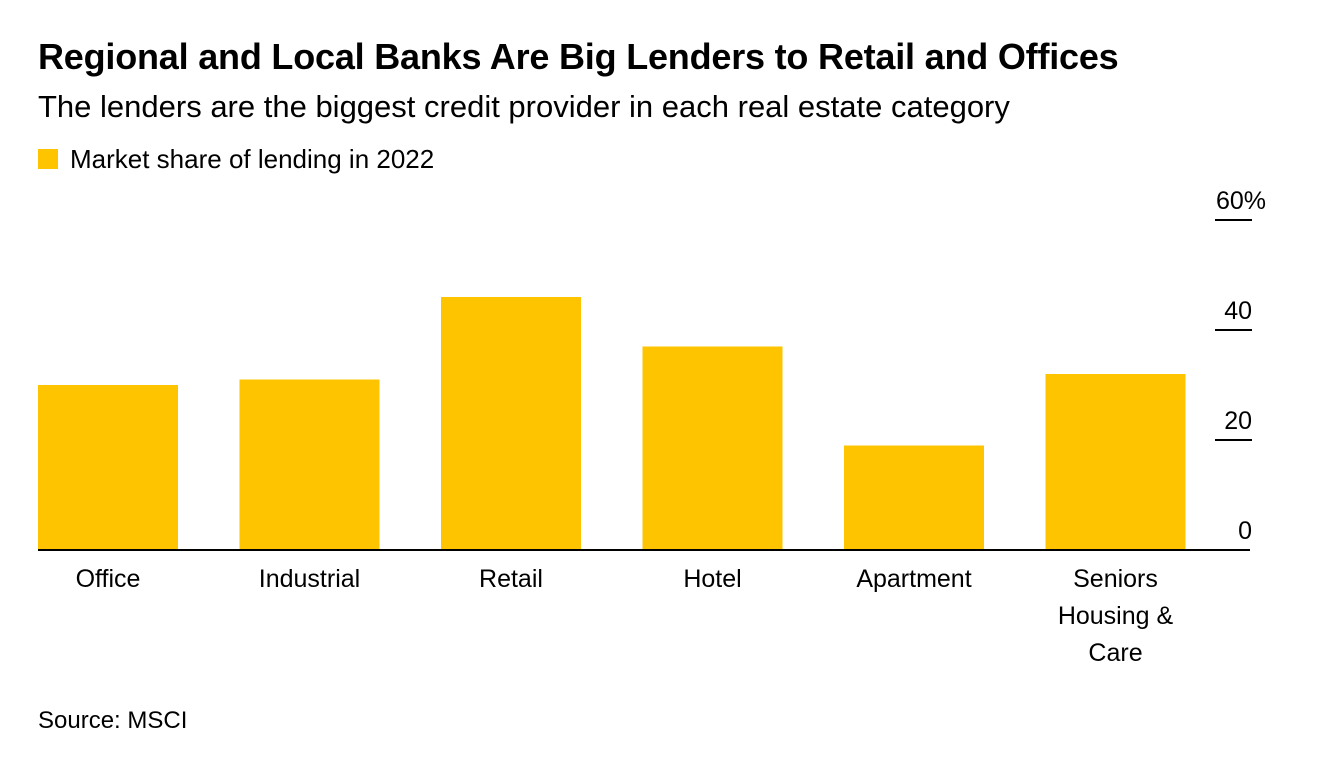  Describe the element at coordinates (108, 467) in the screenshot. I see `bar-office` at that location.